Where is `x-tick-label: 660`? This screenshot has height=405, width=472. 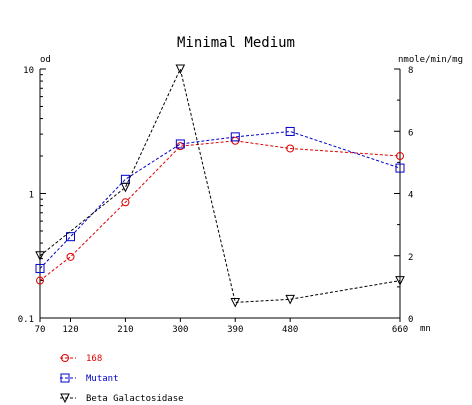
x-tick-label: 660 is located at coordinates (400, 330).